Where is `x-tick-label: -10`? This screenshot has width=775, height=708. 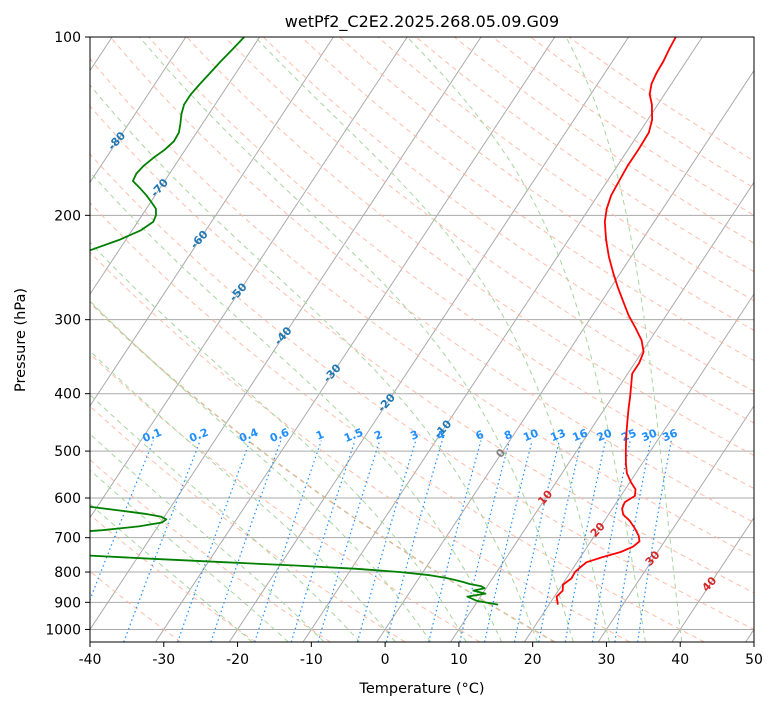 x-tick-label: -10 is located at coordinates (311, 660).